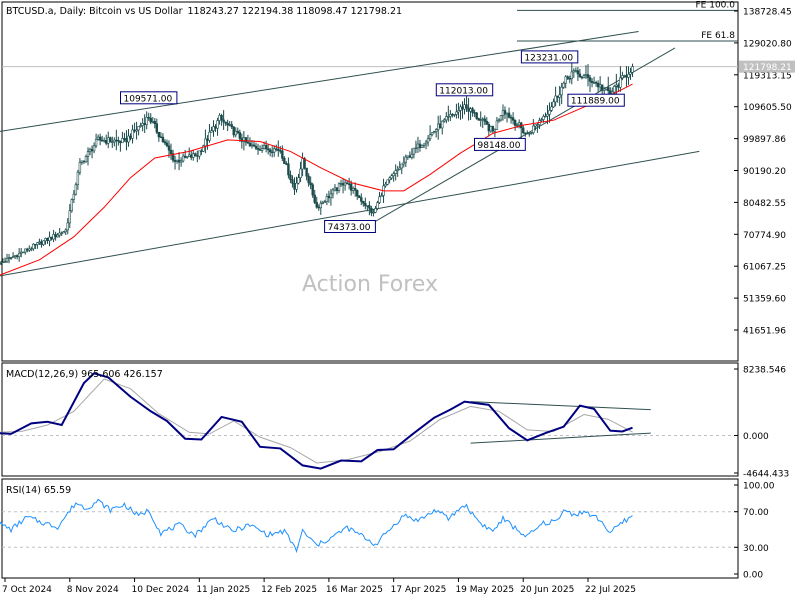 The height and width of the screenshot is (604, 800). What do you see at coordinates (27, 590) in the screenshot?
I see `x-tick-label: 7 Oct 2024` at bounding box center [27, 590].